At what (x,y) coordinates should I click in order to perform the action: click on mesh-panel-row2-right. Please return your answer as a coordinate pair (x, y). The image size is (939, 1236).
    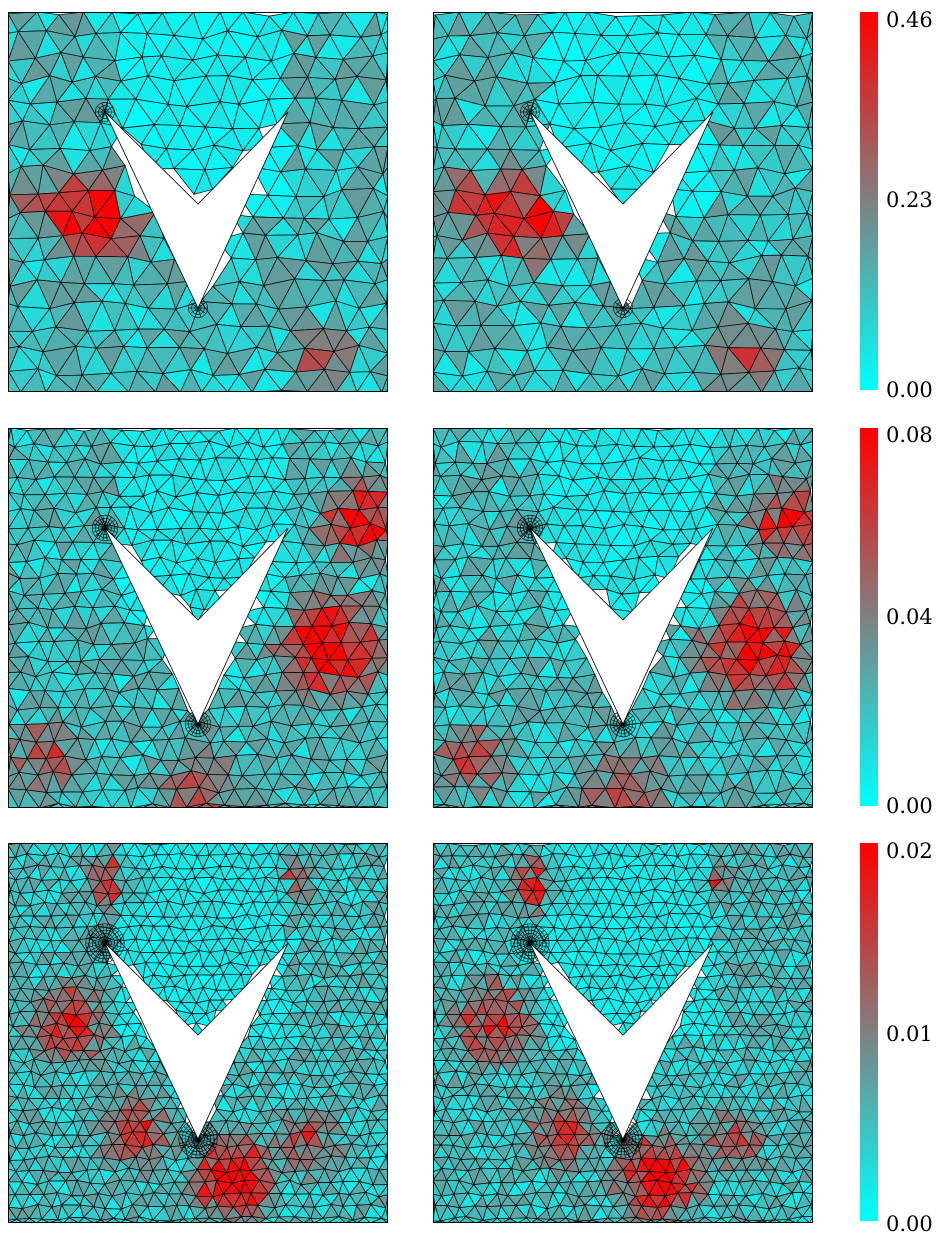
    Looking at the image, I should click on (623, 618).